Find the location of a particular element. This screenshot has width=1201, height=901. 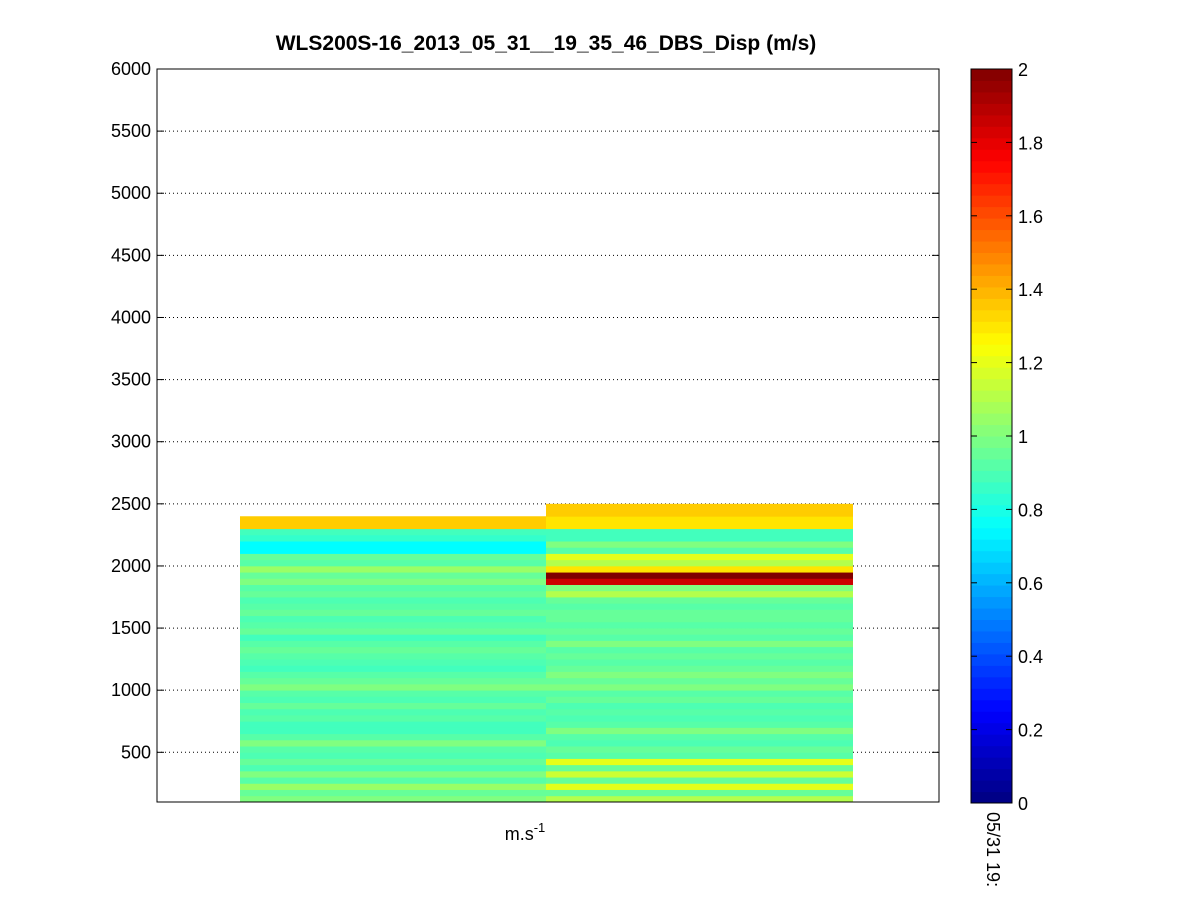

colorbar-tick-label: 1.6 is located at coordinates (1030, 217).